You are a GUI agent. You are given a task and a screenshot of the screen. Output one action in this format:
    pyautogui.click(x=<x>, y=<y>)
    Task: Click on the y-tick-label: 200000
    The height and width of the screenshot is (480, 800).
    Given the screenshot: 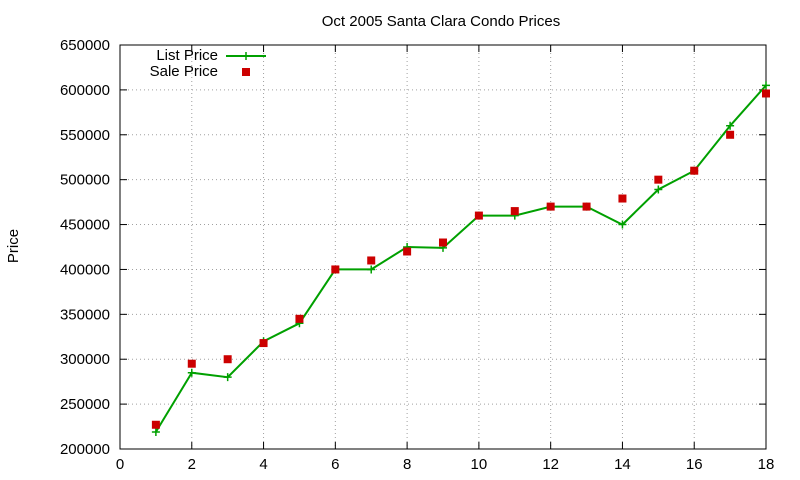 What is the action you would take?
    pyautogui.click(x=85, y=449)
    